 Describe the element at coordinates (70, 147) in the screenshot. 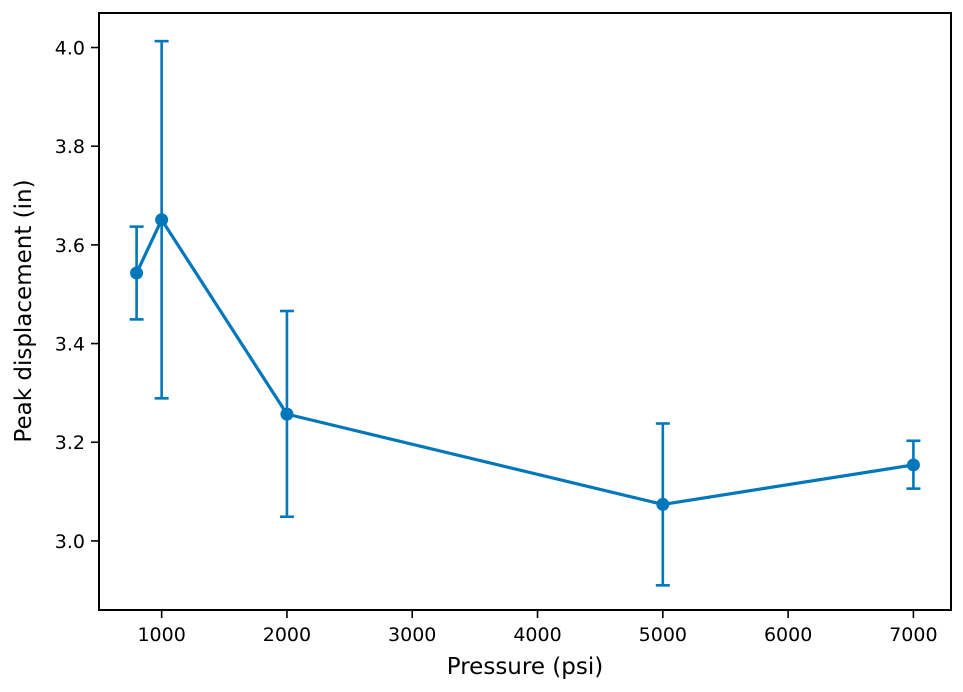

I see `y-tick-label: 3.8` at that location.